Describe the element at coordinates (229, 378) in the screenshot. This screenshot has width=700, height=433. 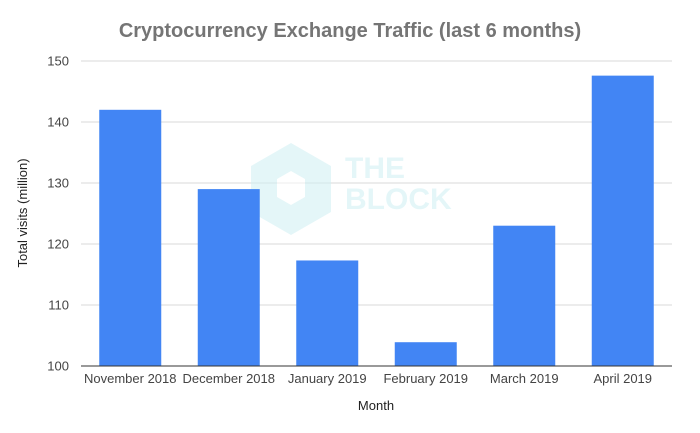
I see `x-tick-label: December 2018` at that location.